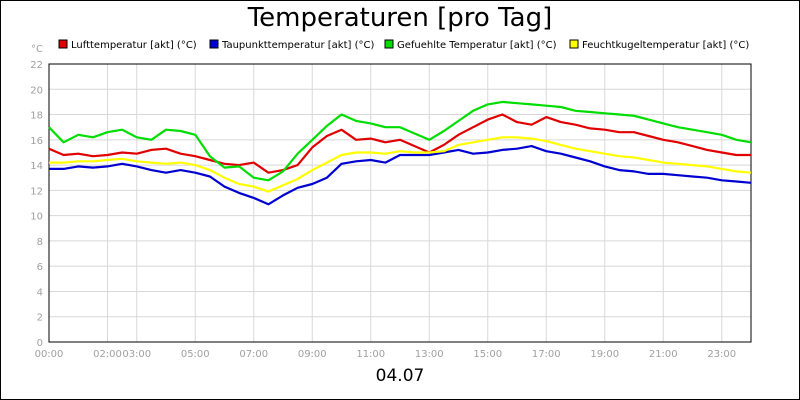  I want to click on y-tick-label: 10, so click(36, 217).